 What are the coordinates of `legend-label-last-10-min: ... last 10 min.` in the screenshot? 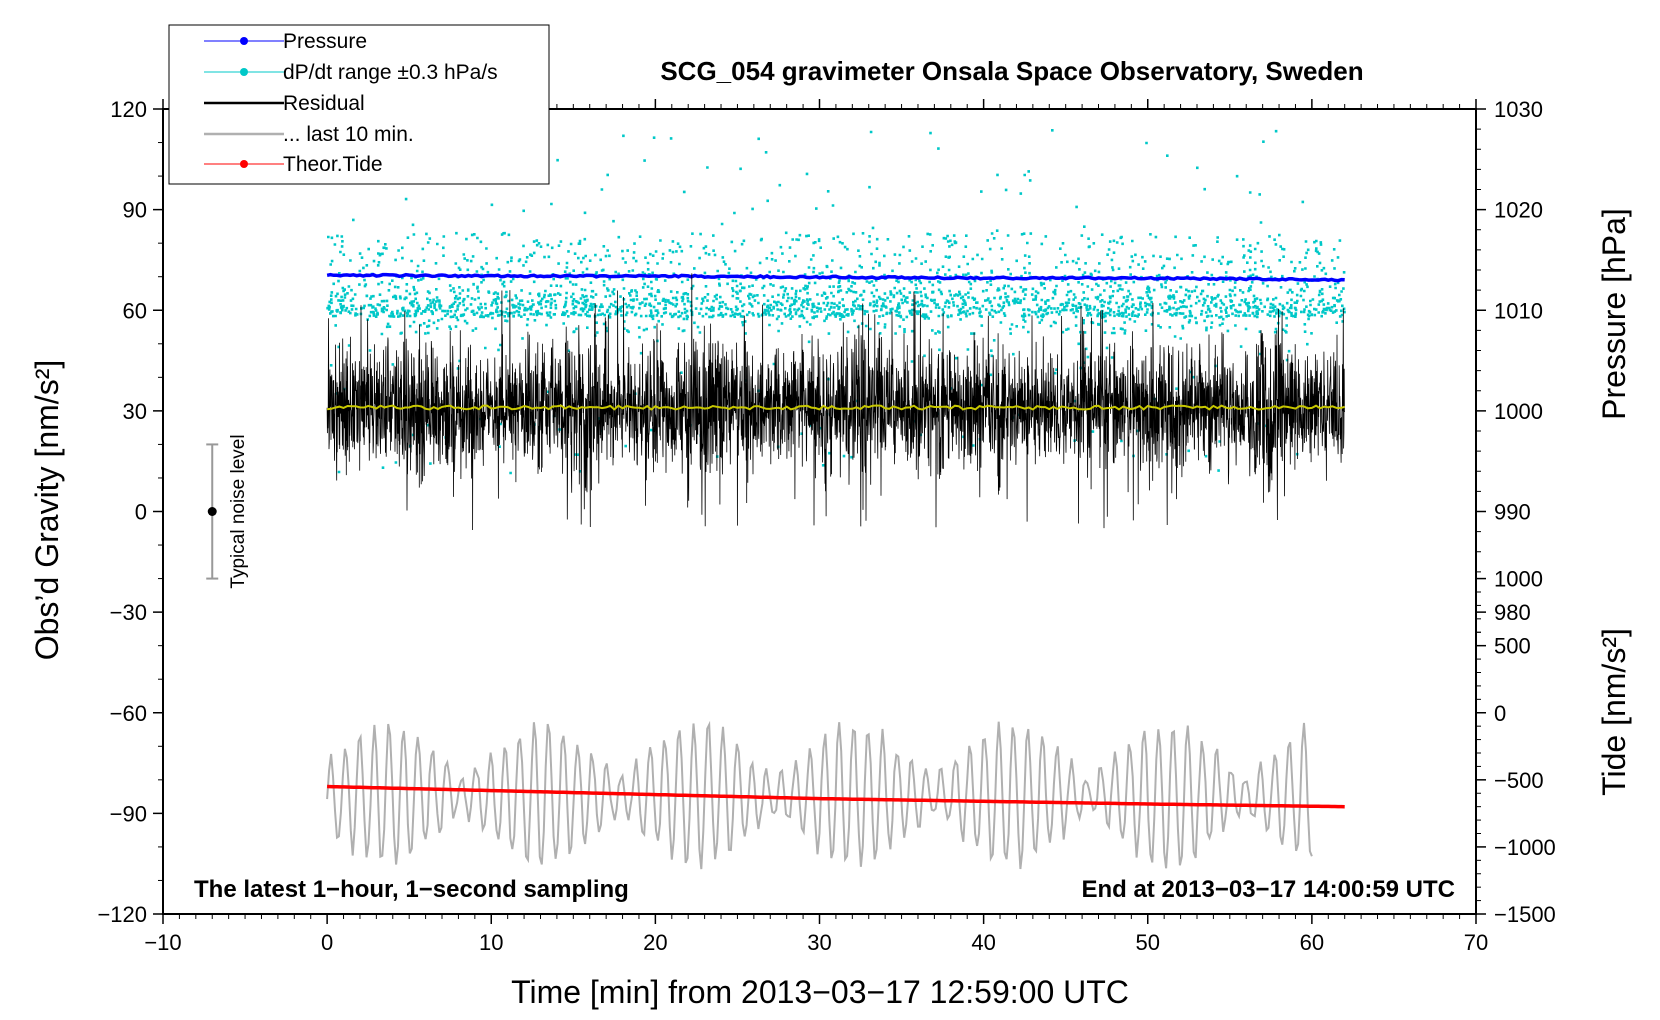 It's located at (348, 134).